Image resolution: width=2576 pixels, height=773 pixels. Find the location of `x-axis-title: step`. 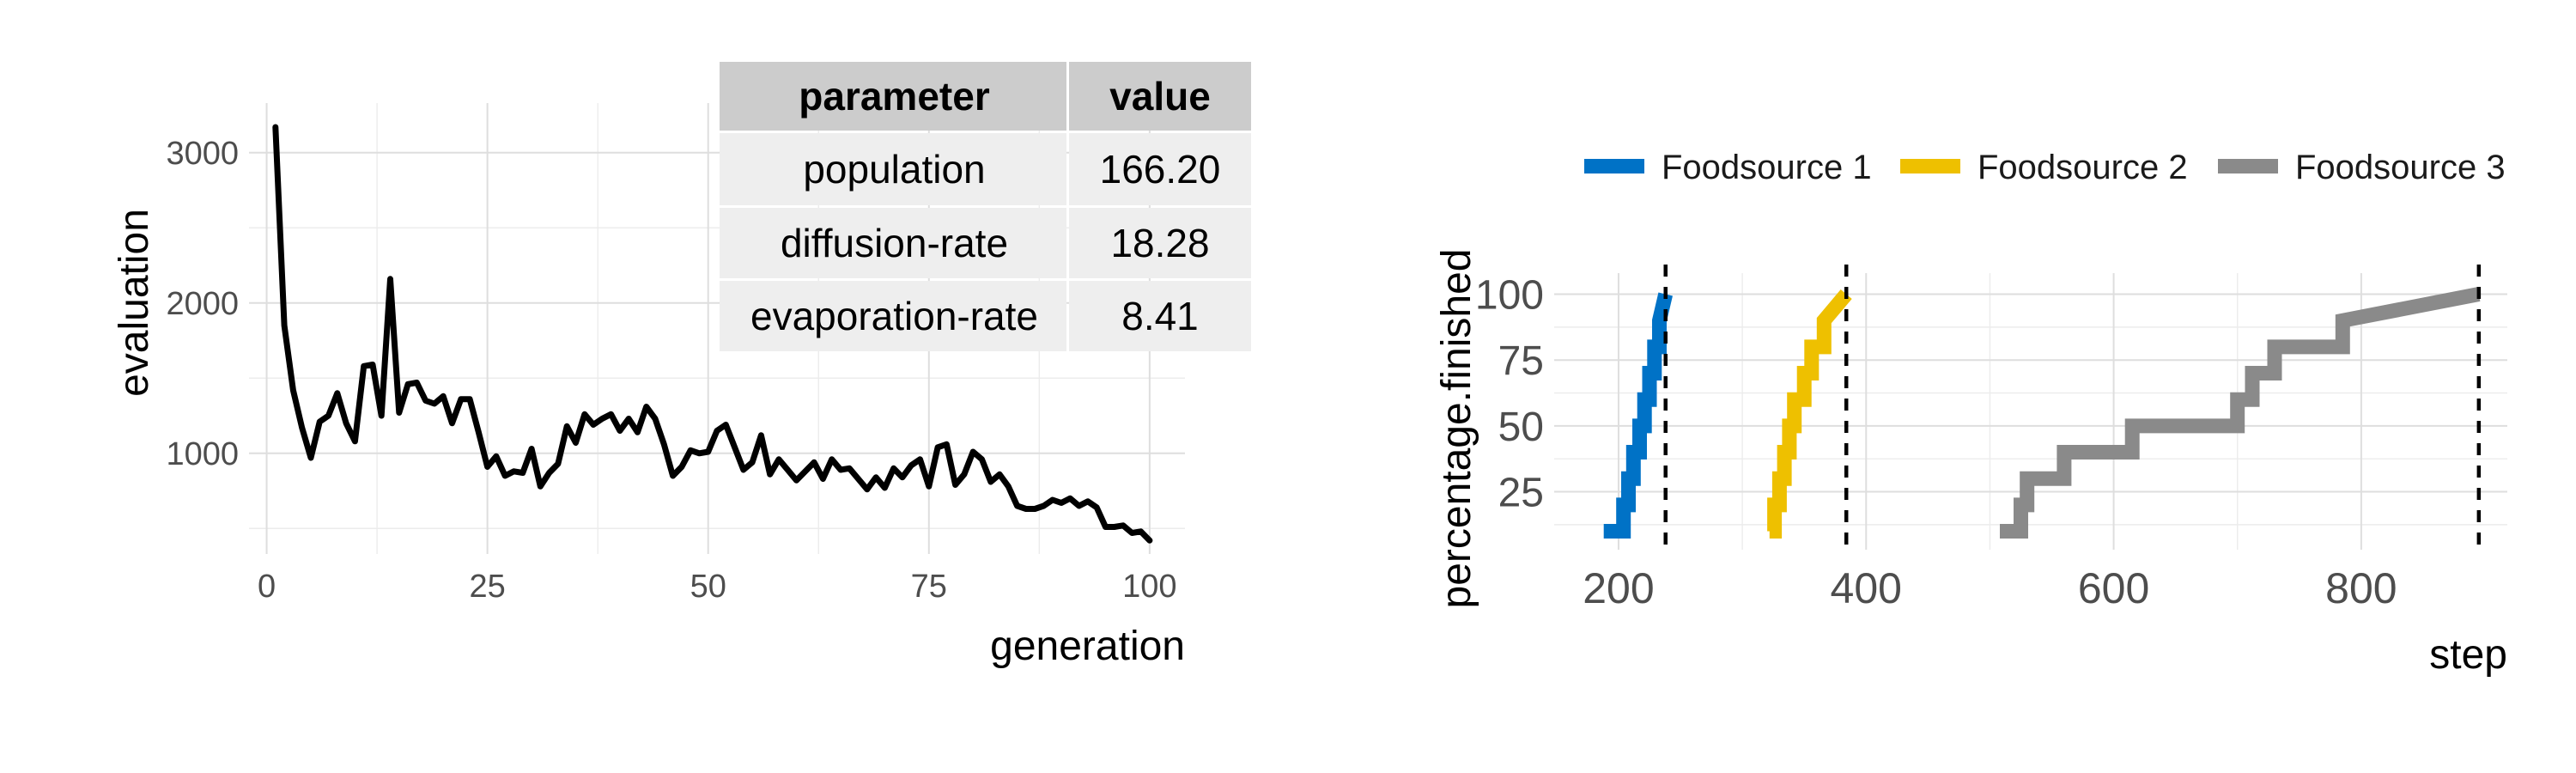

x-axis-title: step is located at coordinates (2468, 655).